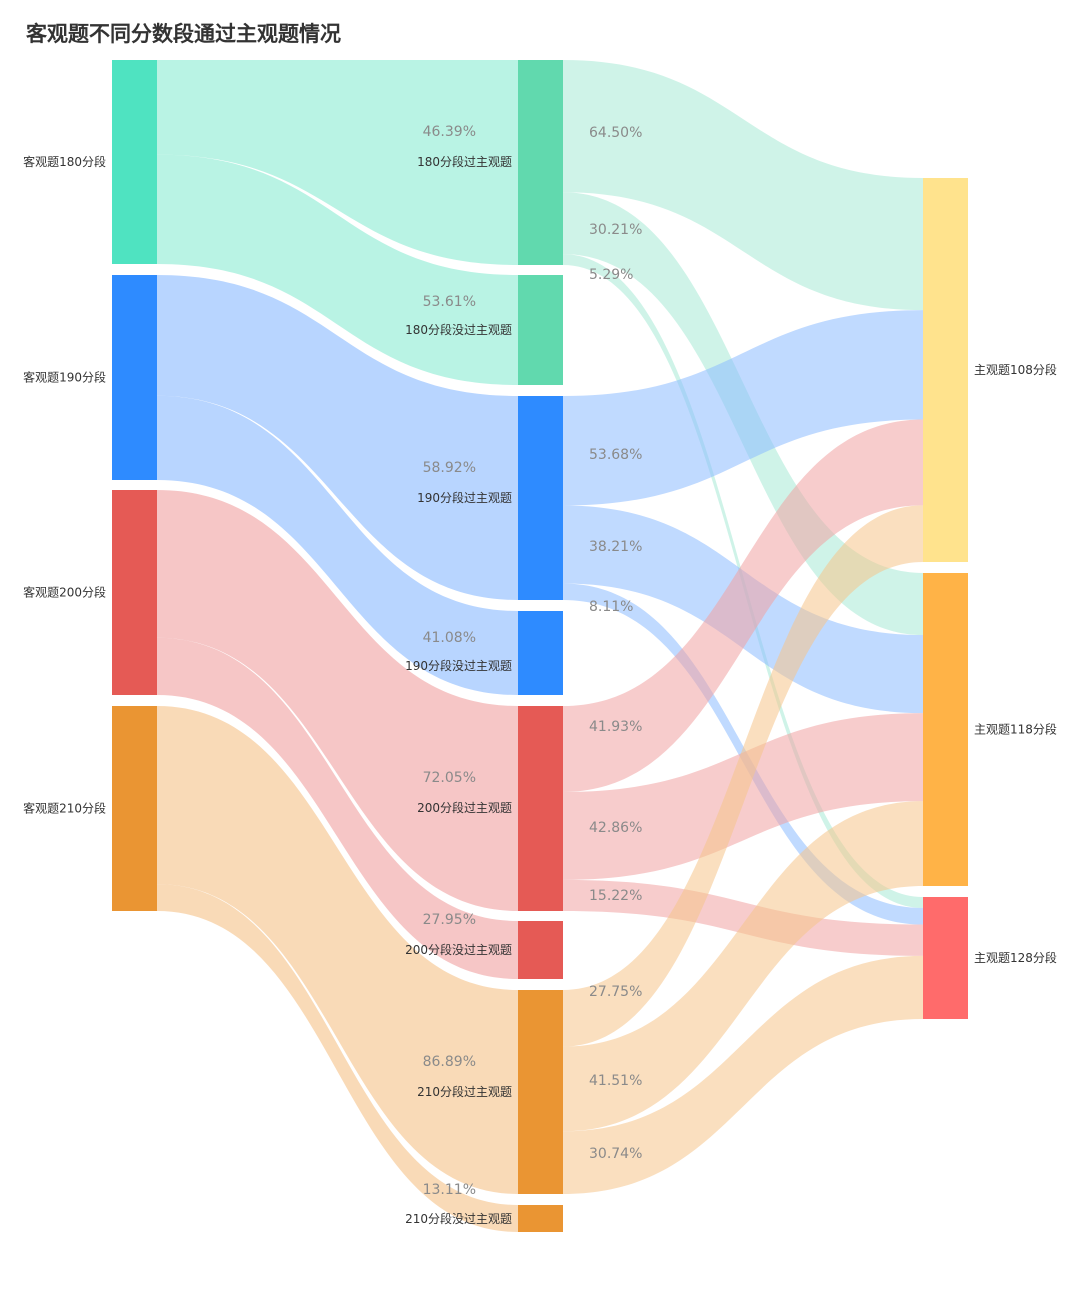 Image resolution: width=1080 pixels, height=1297 pixels. Describe the element at coordinates (743, 408) in the screenshot. I see `link-p190-s108` at that location.